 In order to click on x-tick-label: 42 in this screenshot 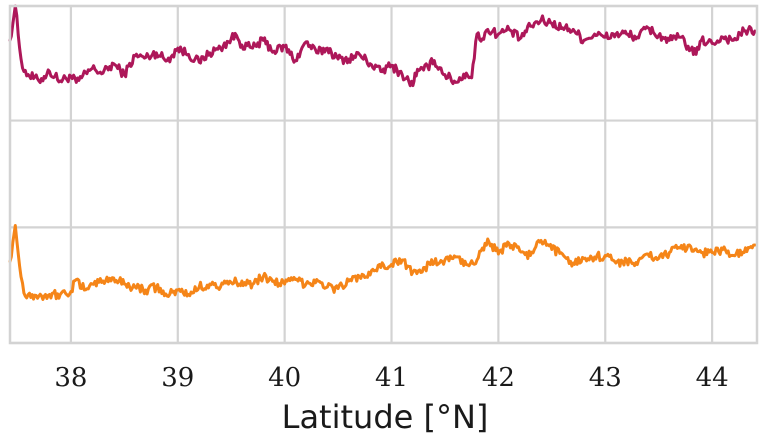, I will do `click(498, 378)`.